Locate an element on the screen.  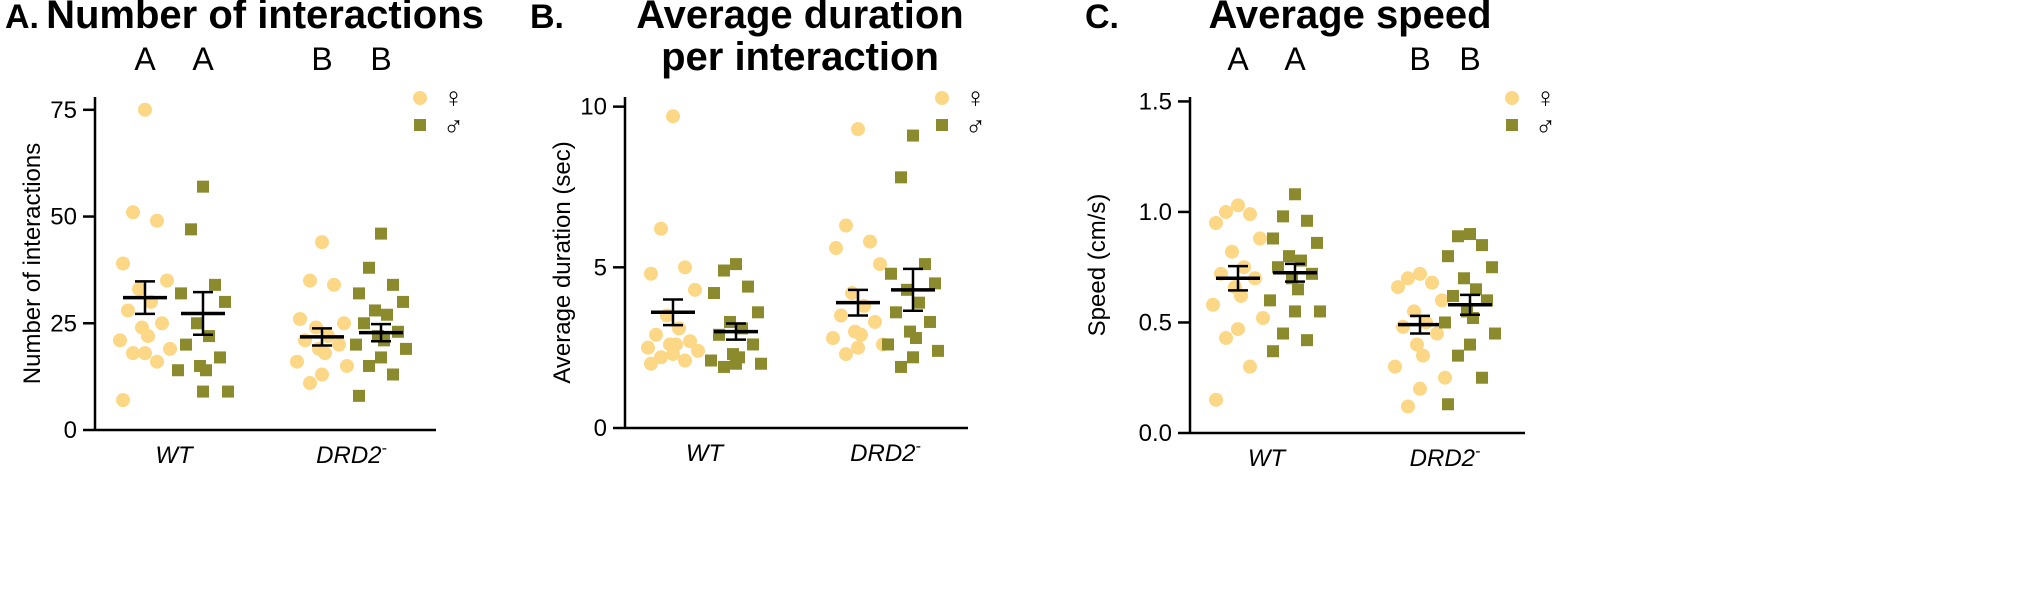
x-group-name: WT is located at coordinates (1268, 458).